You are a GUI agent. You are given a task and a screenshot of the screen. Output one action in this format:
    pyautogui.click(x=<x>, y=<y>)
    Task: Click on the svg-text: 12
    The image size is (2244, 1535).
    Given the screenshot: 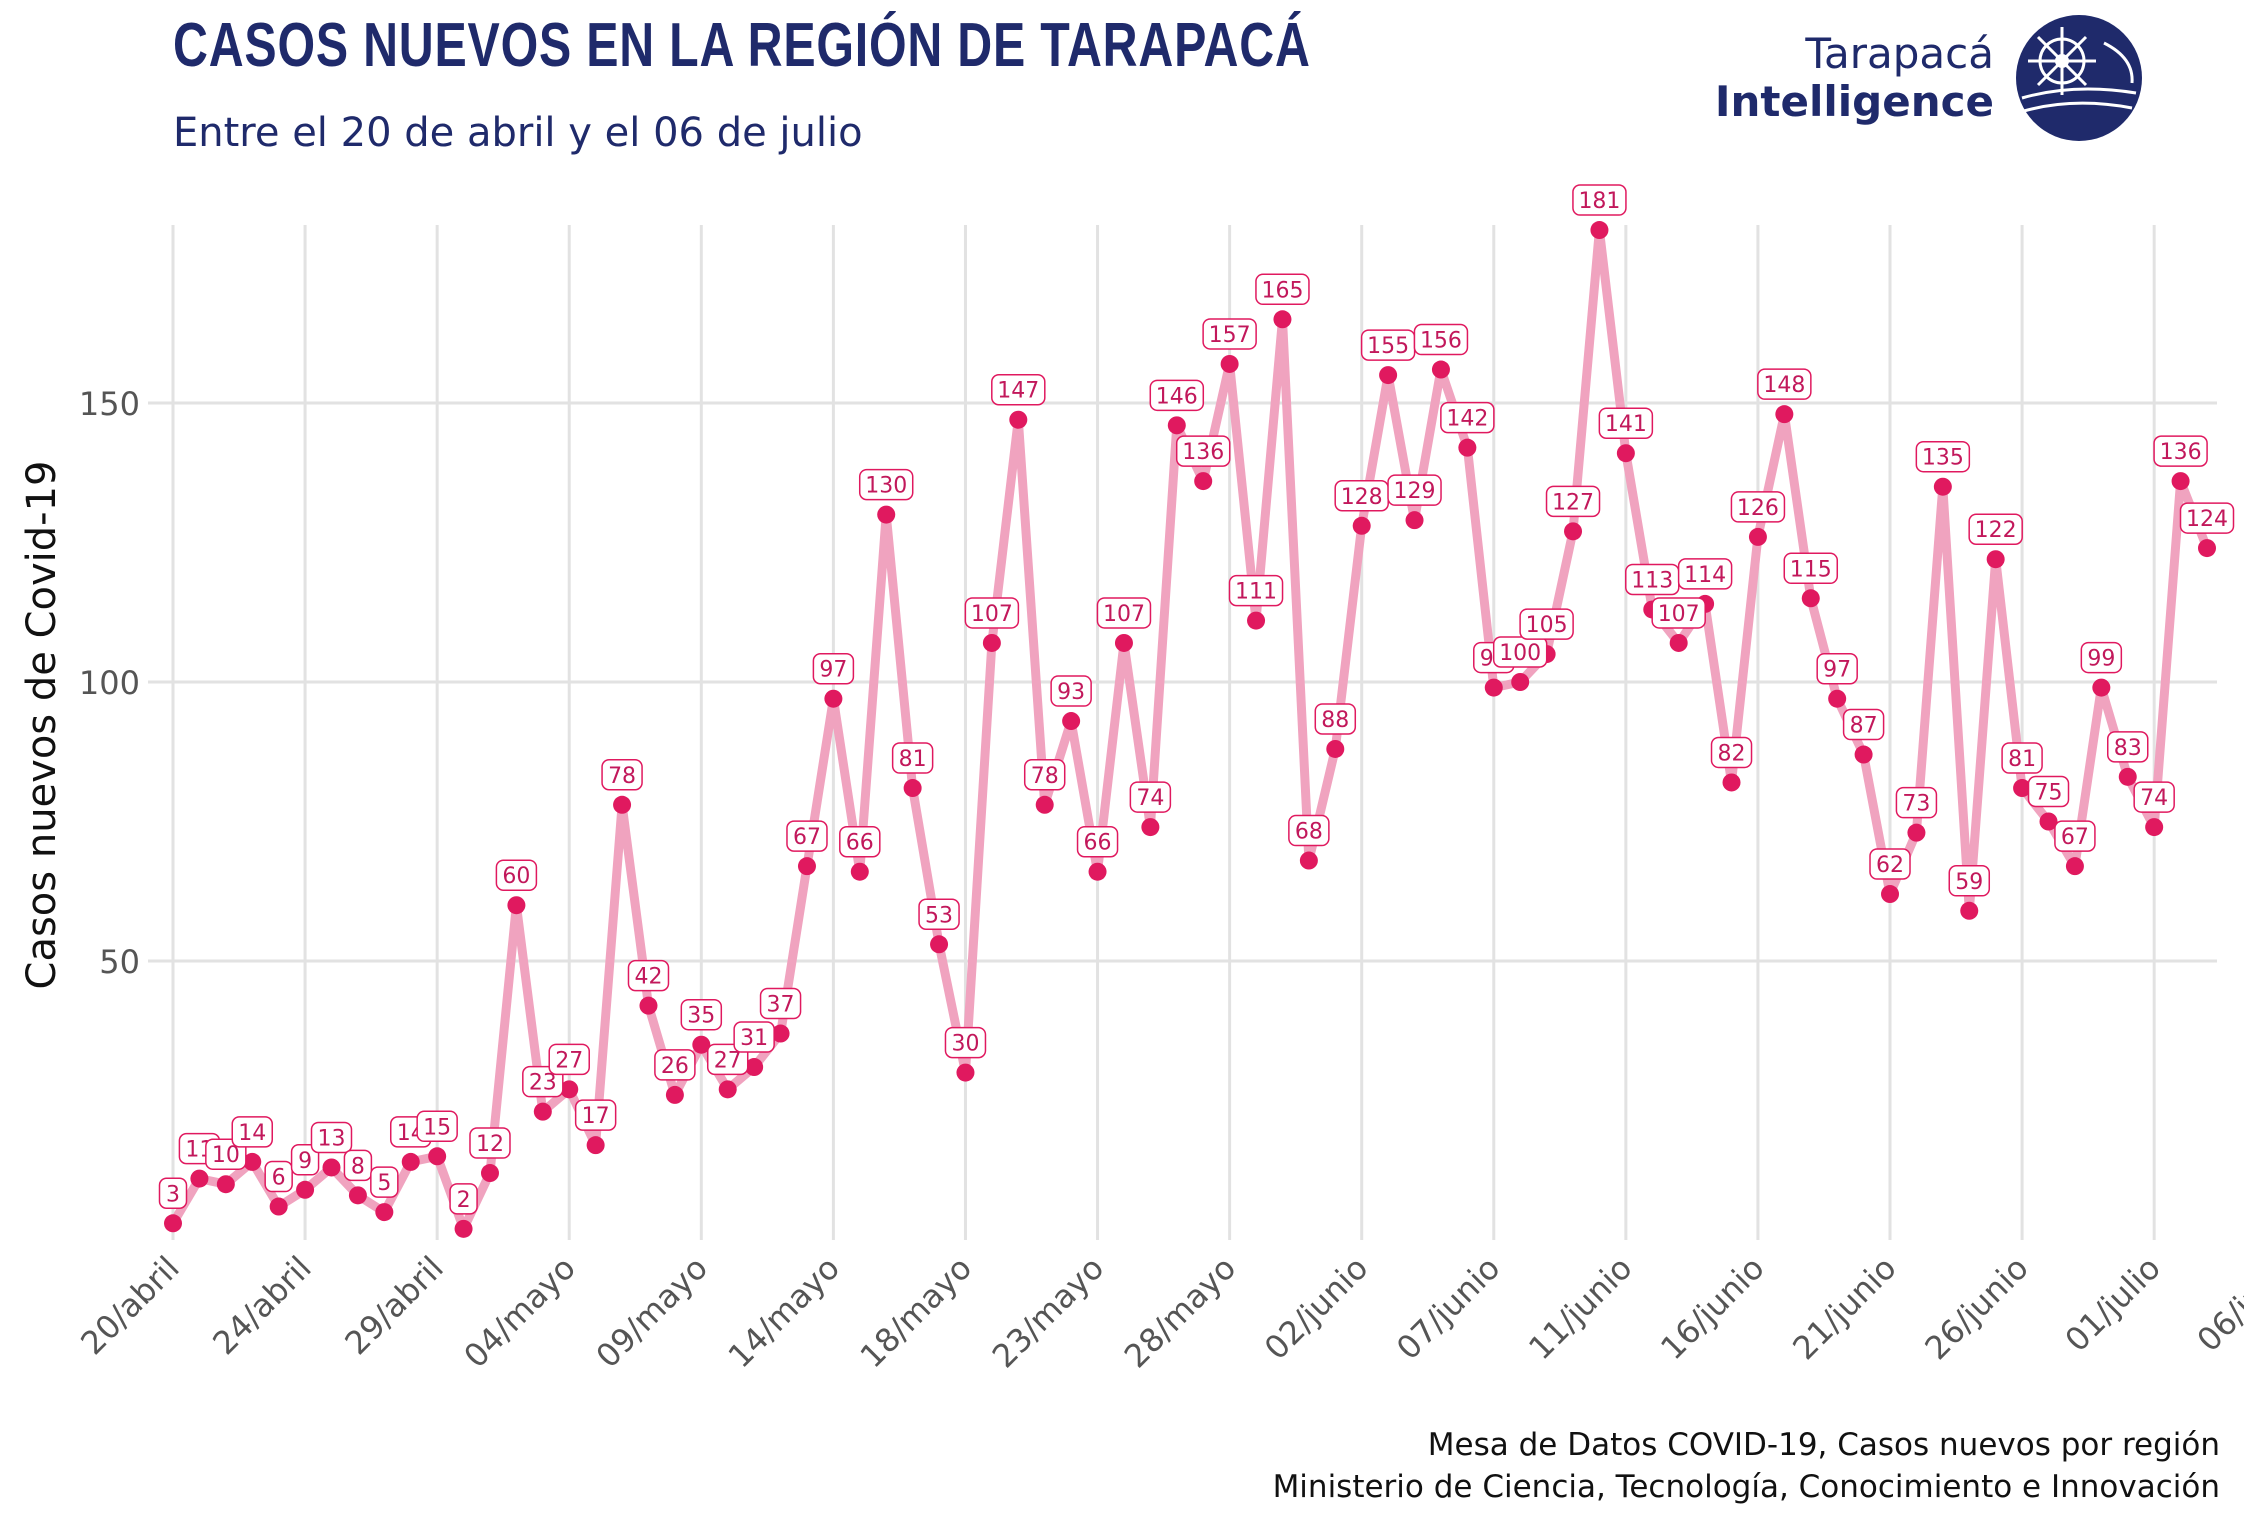 What is the action you would take?
    pyautogui.click(x=490, y=1144)
    